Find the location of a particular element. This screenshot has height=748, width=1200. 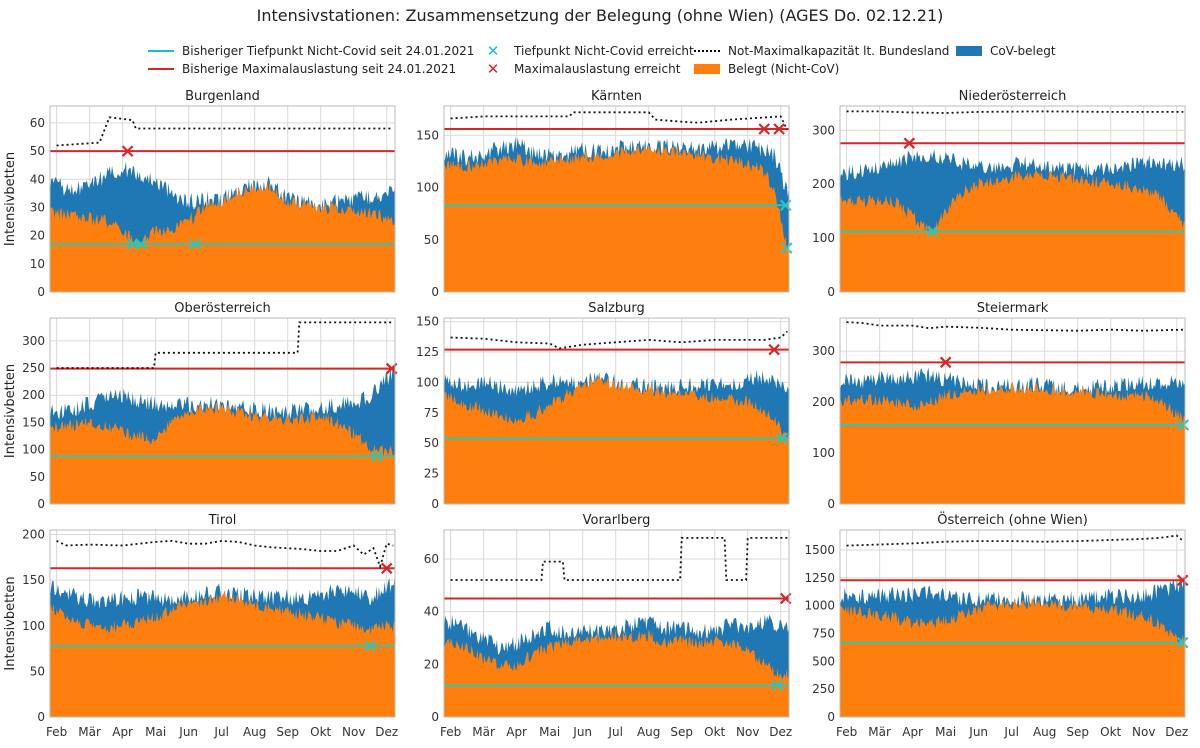

panel-5: Salzburg 0 25 50 75 100 125 150 is located at coordinates (603, 406).